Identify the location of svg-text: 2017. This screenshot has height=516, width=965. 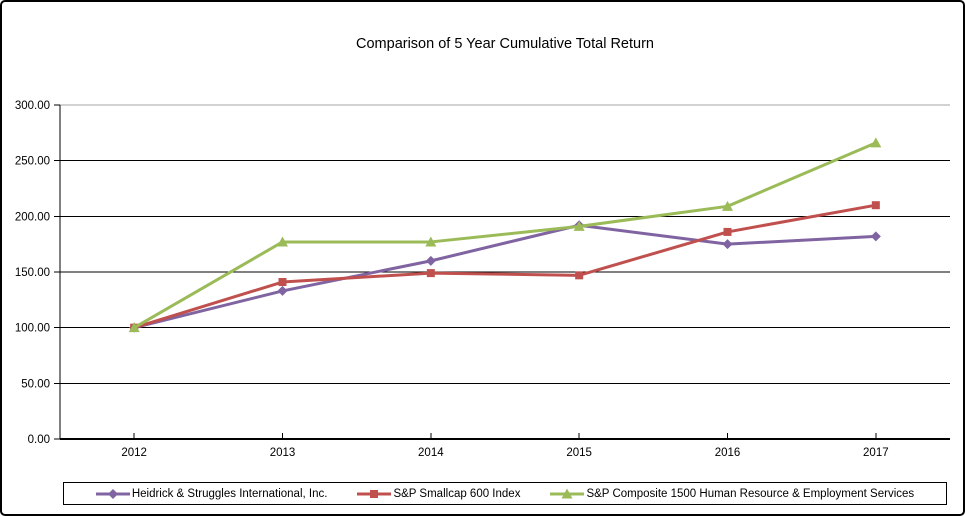
(876, 453).